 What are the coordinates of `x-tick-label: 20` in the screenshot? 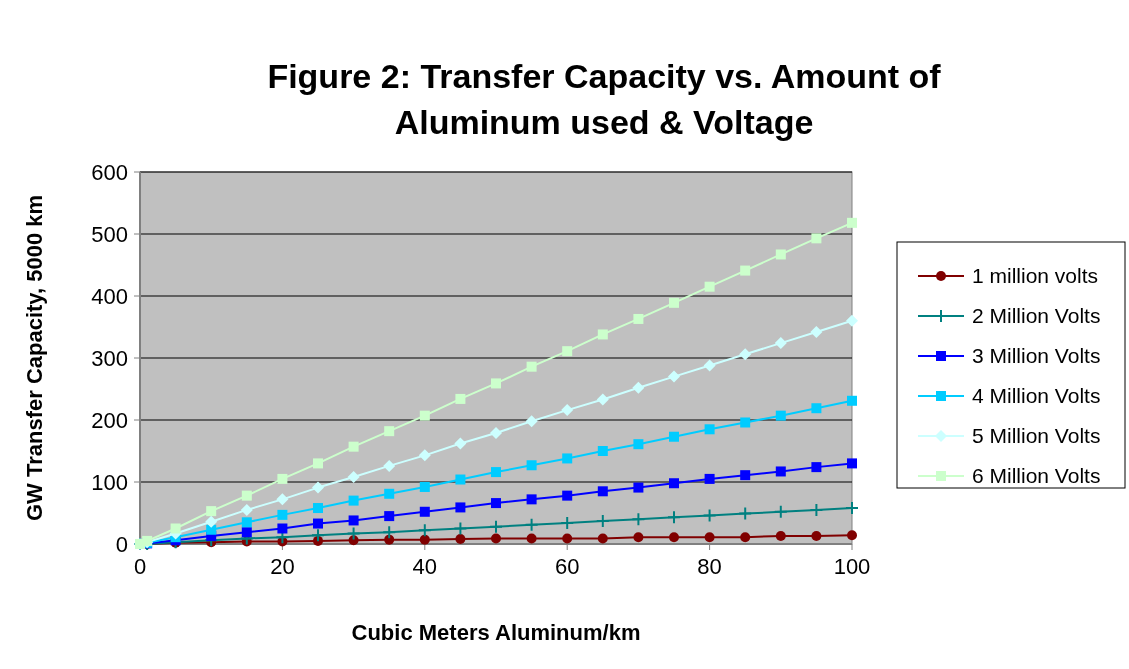 It's located at (282, 566).